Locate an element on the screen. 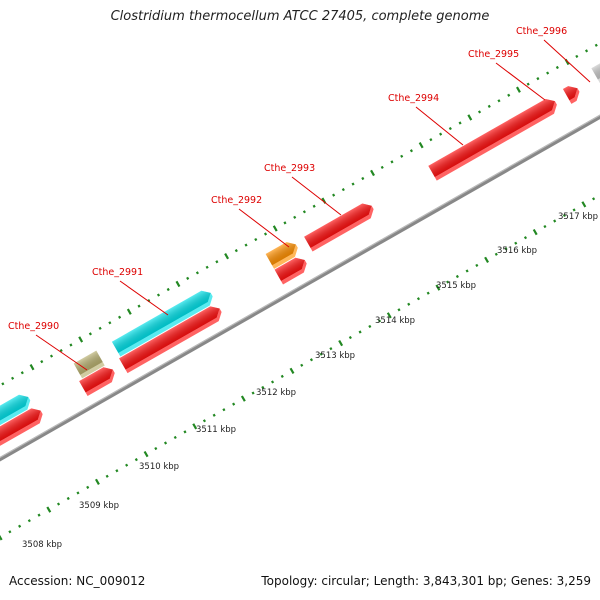  gene-red-left is located at coordinates (21, 435).